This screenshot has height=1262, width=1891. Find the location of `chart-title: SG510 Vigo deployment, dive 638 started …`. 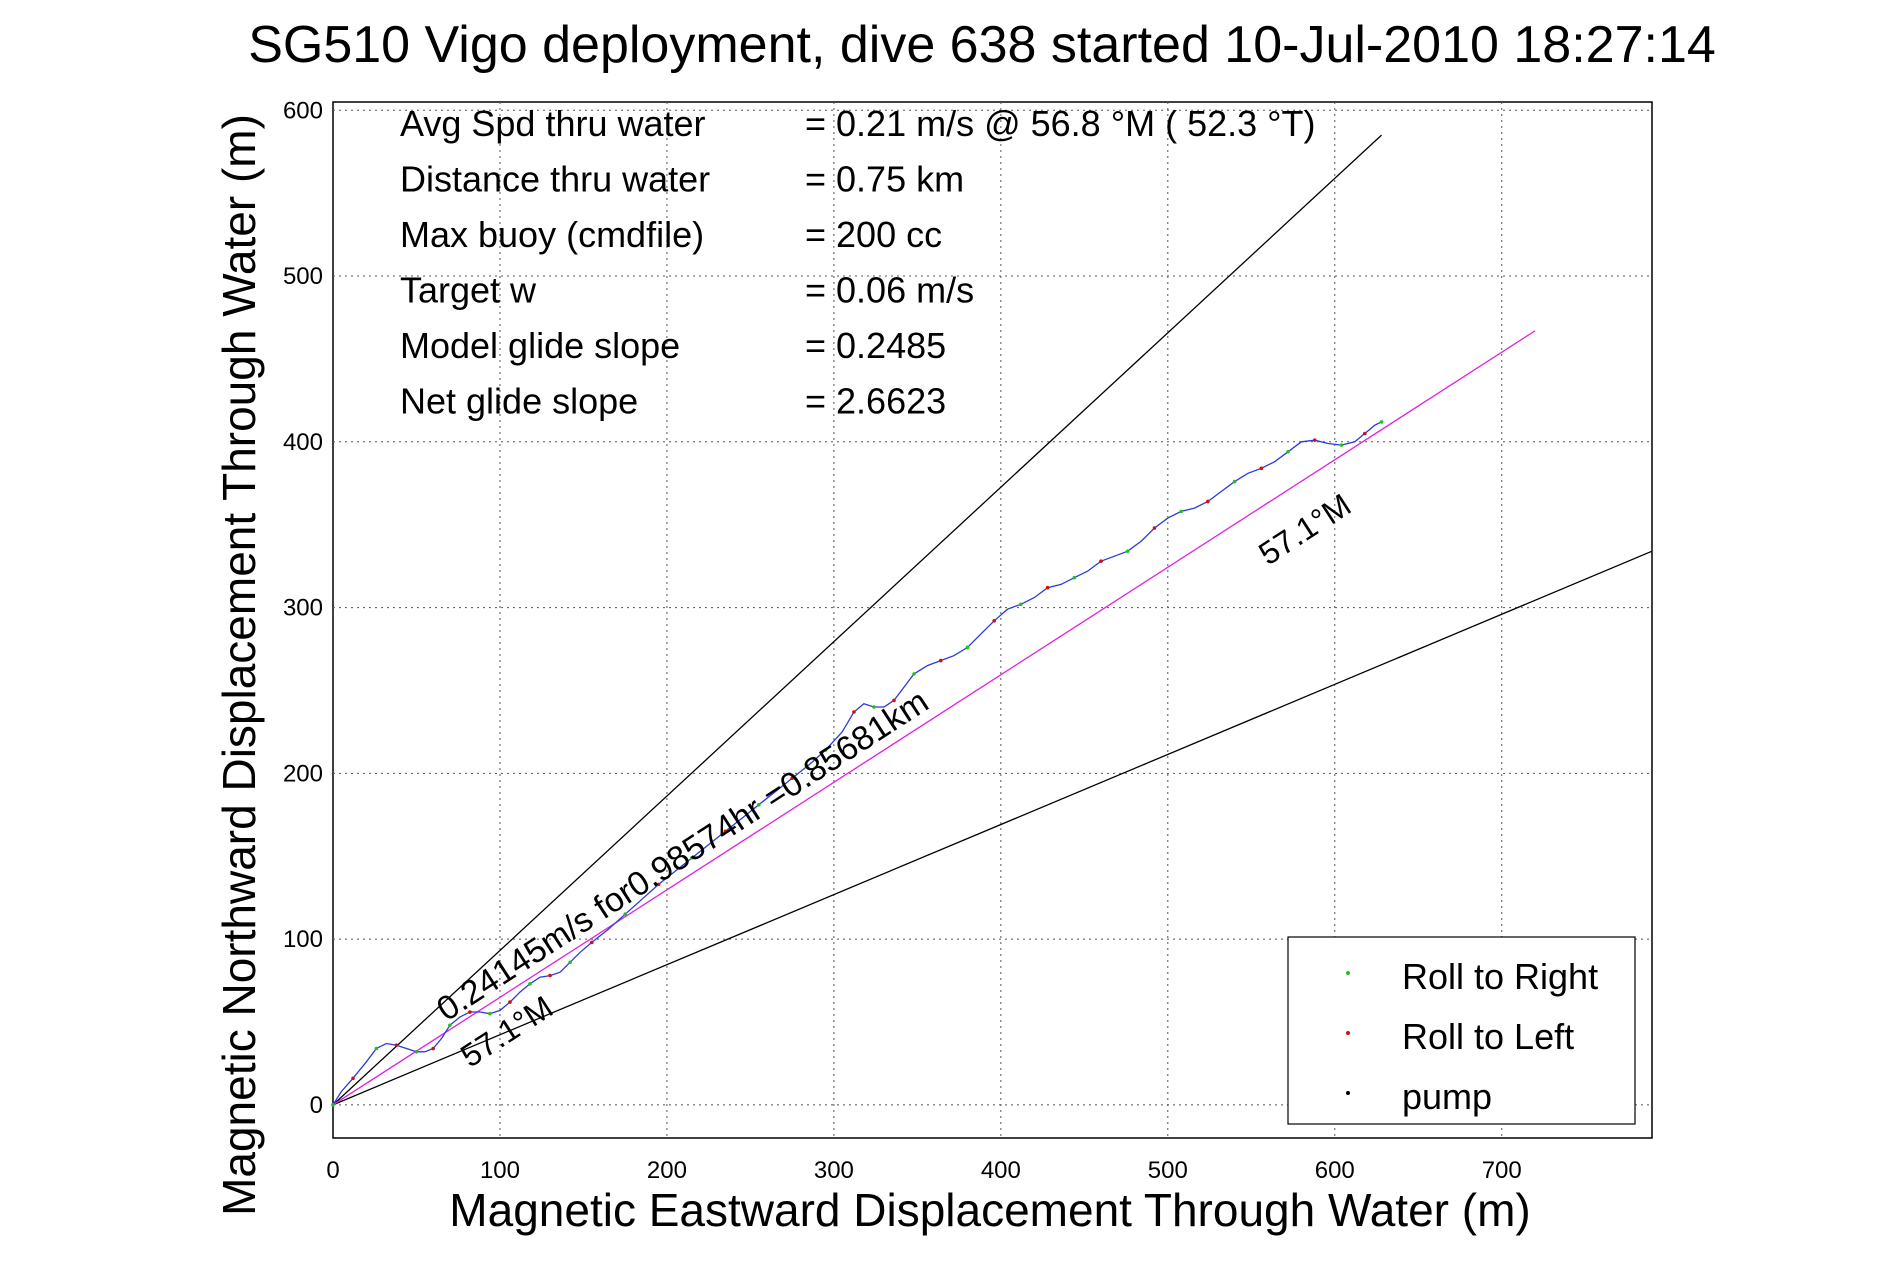

chart-title: SG510 Vigo deployment, dive 638 started … is located at coordinates (982, 45).